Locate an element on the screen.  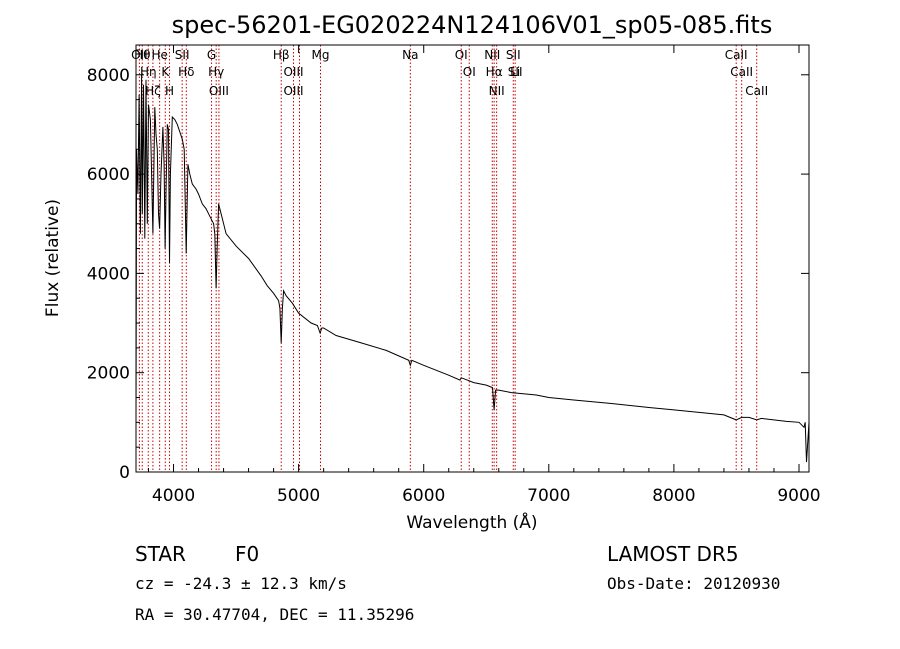
line-marker-label: Li is located at coordinates (515, 72).